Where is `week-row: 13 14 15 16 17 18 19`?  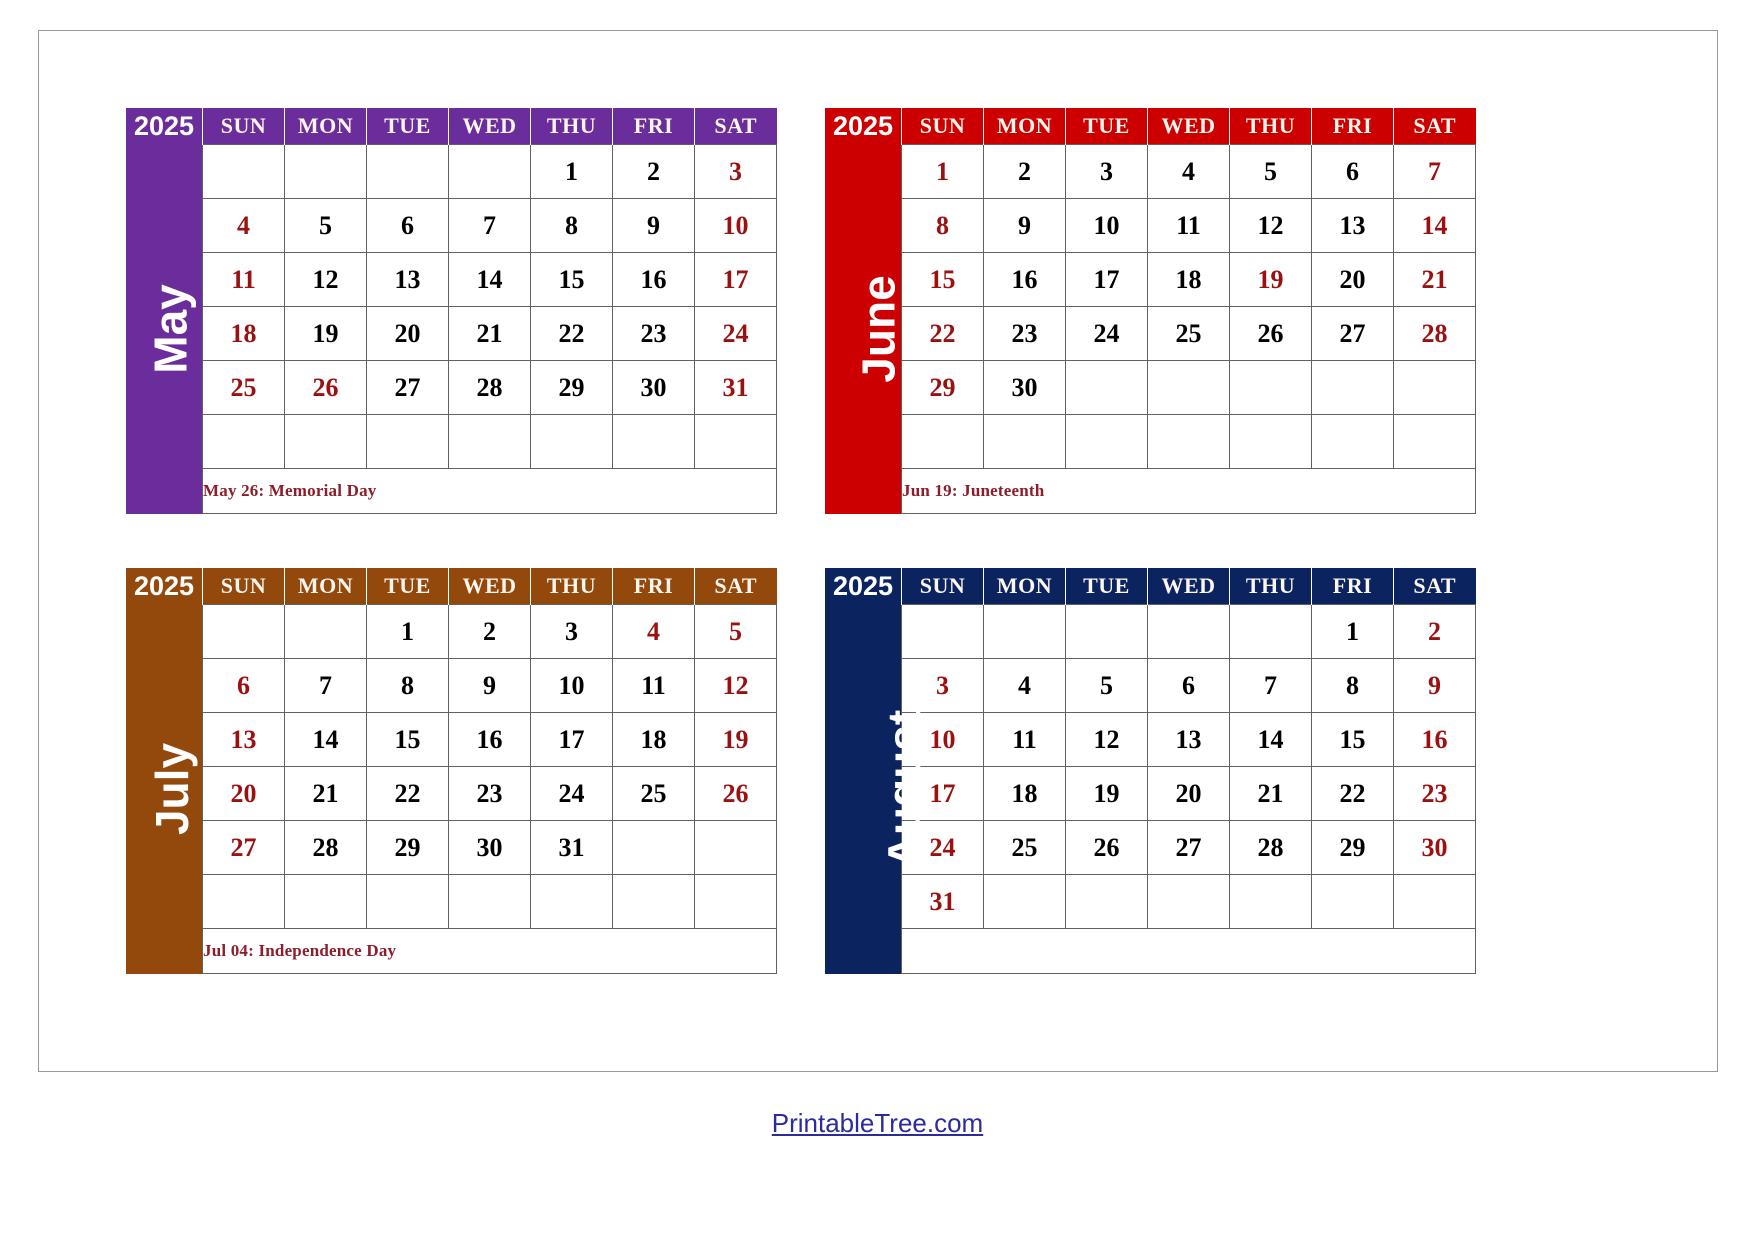
week-row: 13 14 15 16 17 18 19 is located at coordinates (451, 739).